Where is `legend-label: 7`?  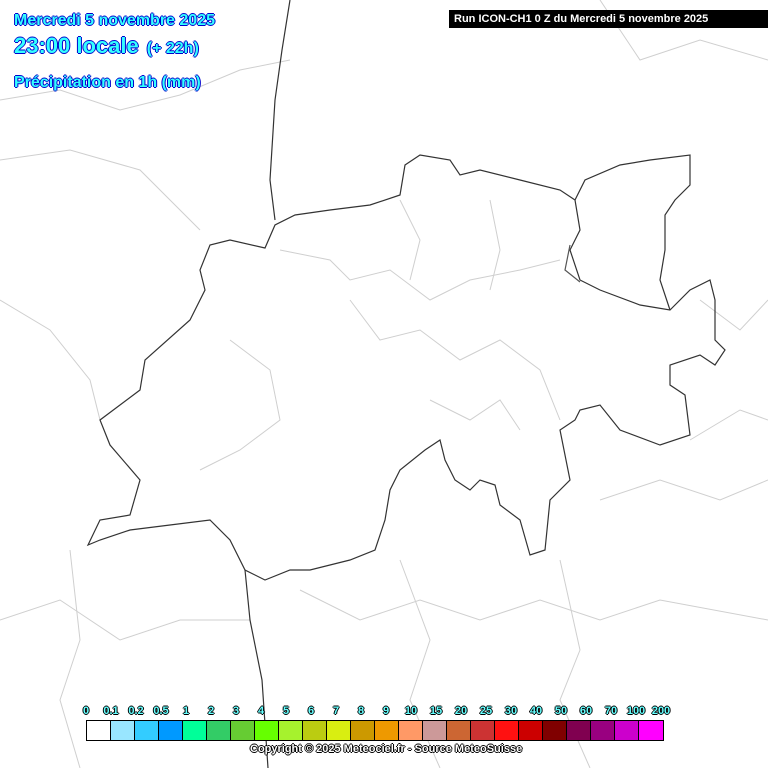 legend-label: 7 is located at coordinates (336, 711).